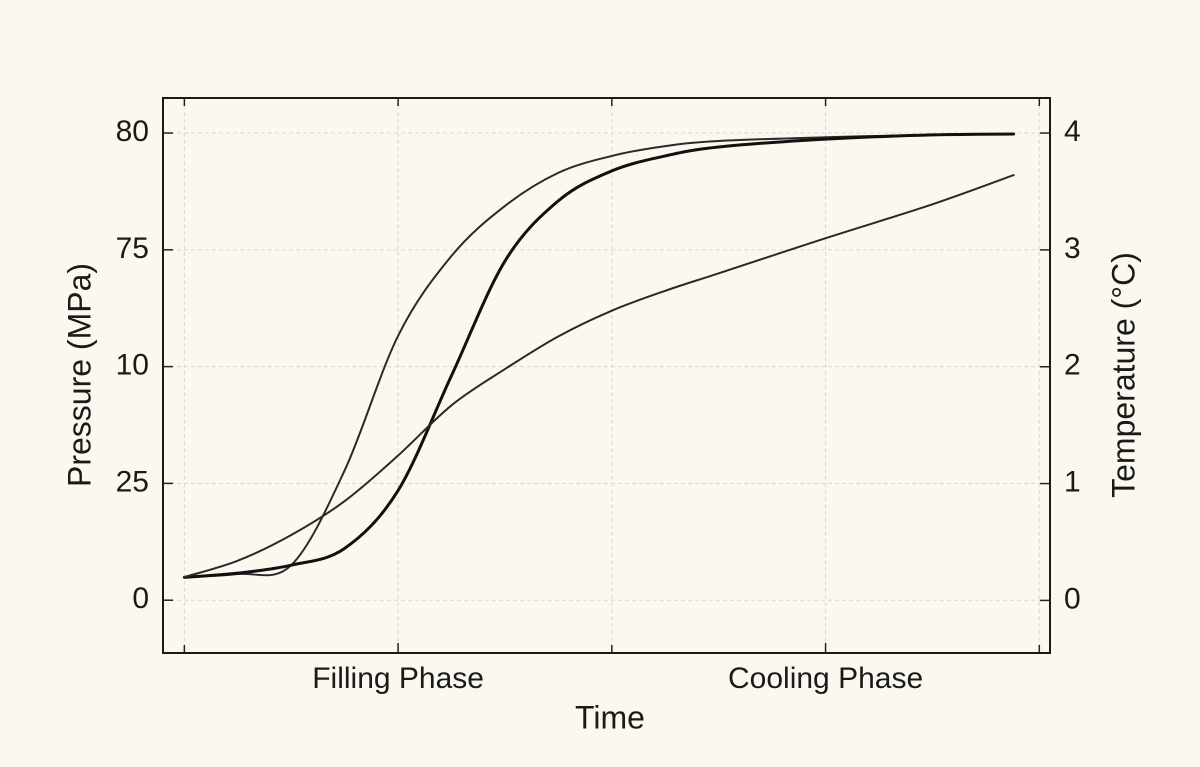 This screenshot has width=1200, height=767. What do you see at coordinates (825, 678) in the screenshot?
I see `x-tick-label: Cooling Phase` at bounding box center [825, 678].